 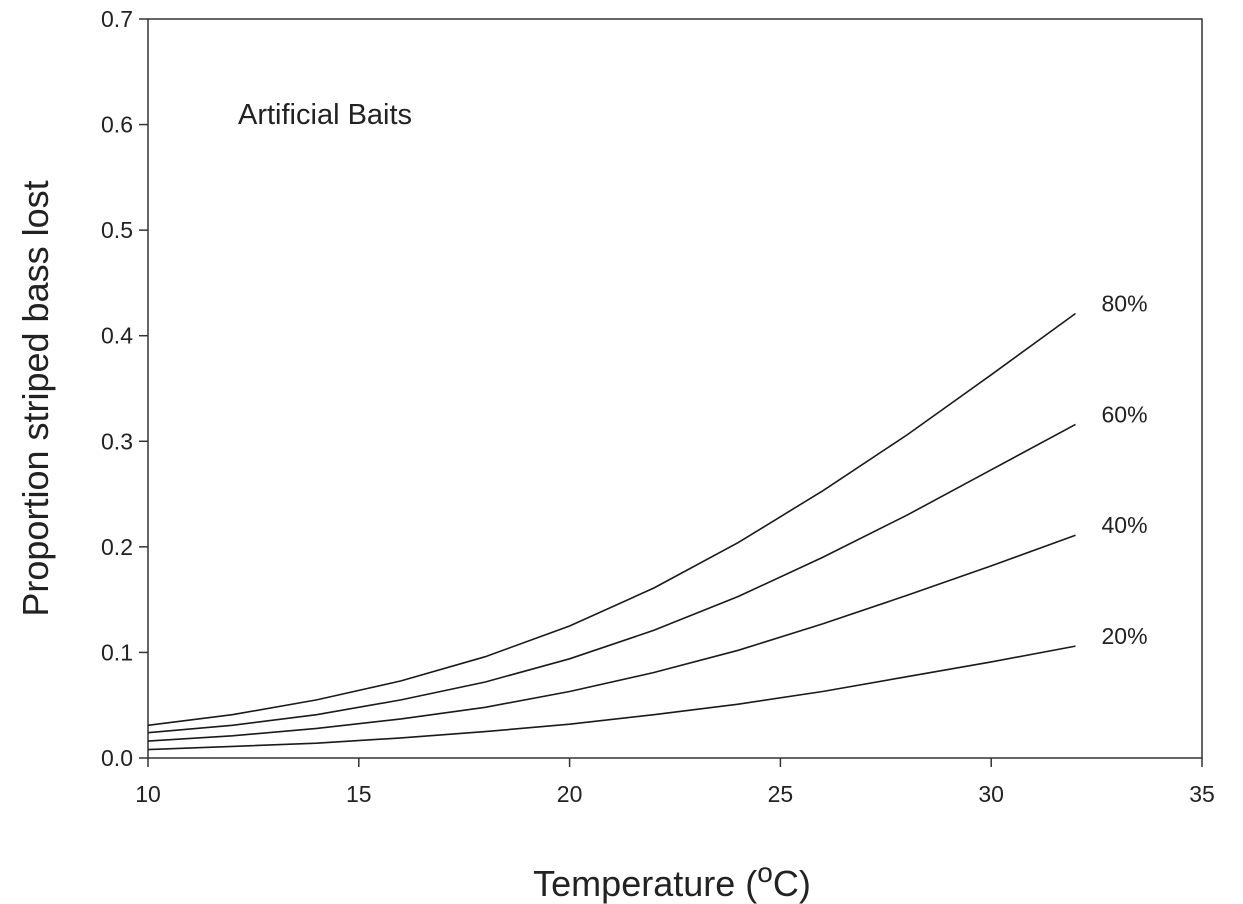 What do you see at coordinates (675, 782) in the screenshot?
I see `x-axis: 10 15 20 25 30 35` at bounding box center [675, 782].